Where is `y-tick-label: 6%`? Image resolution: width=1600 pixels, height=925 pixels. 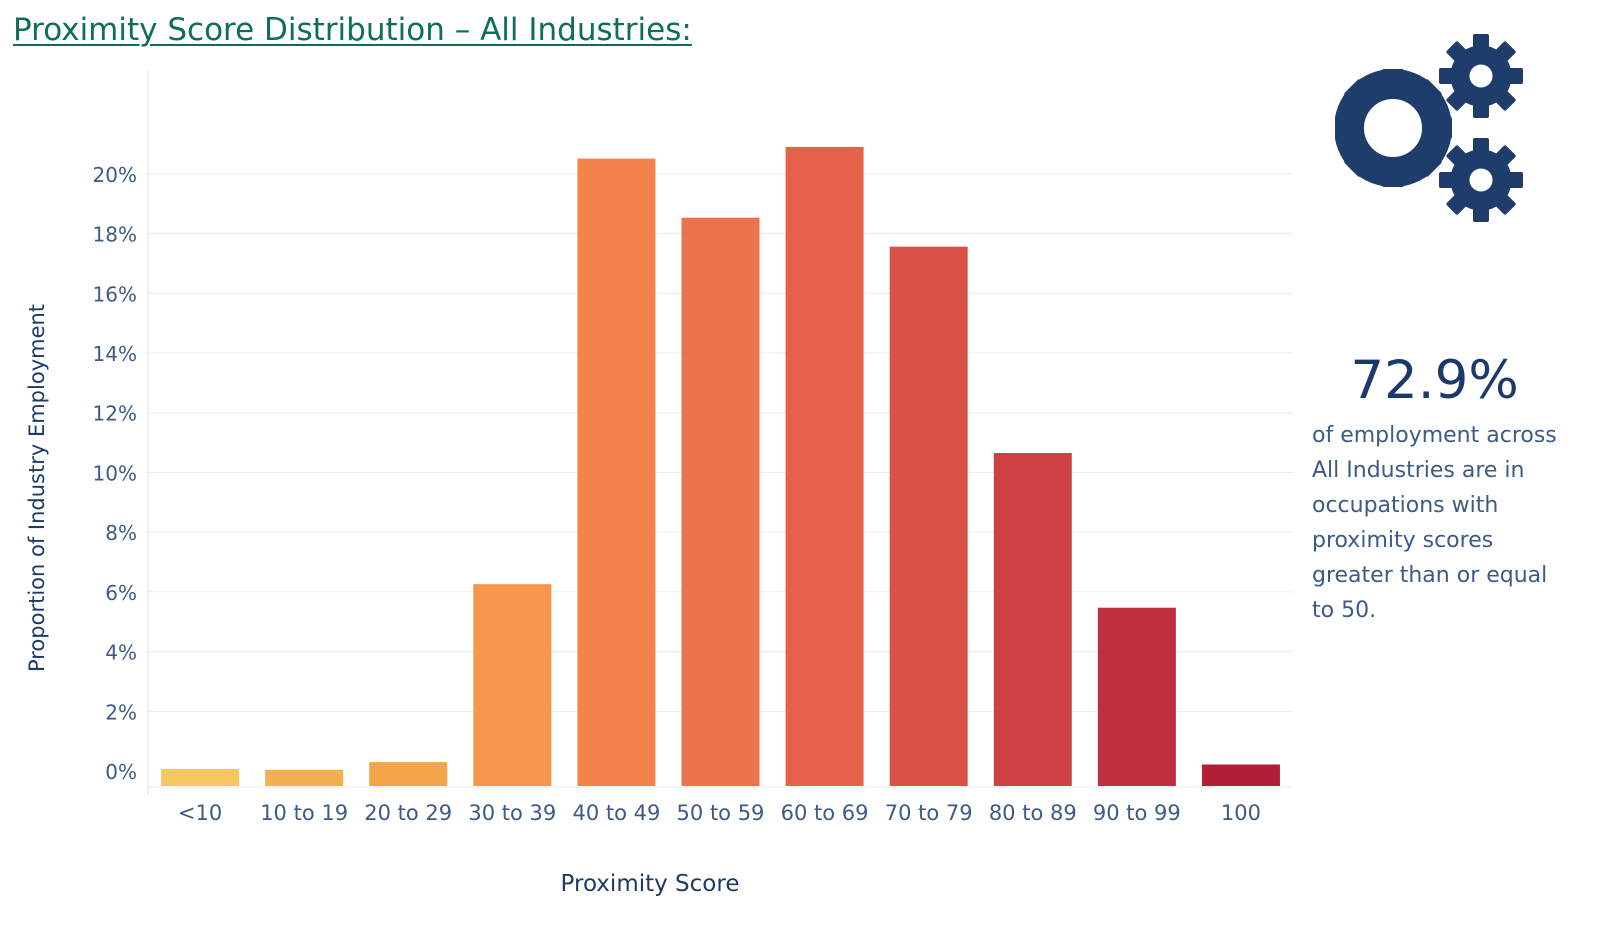 y-tick-label: 6% is located at coordinates (121, 593).